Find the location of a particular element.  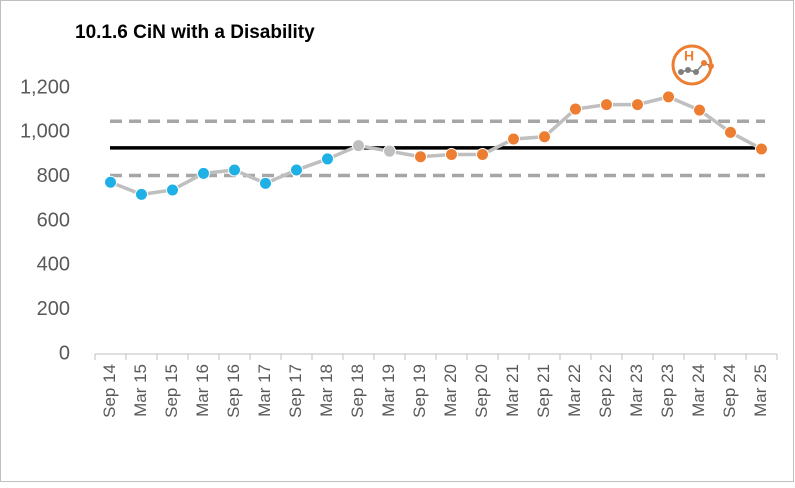

x-tick-label: Sep 21 is located at coordinates (543, 391).